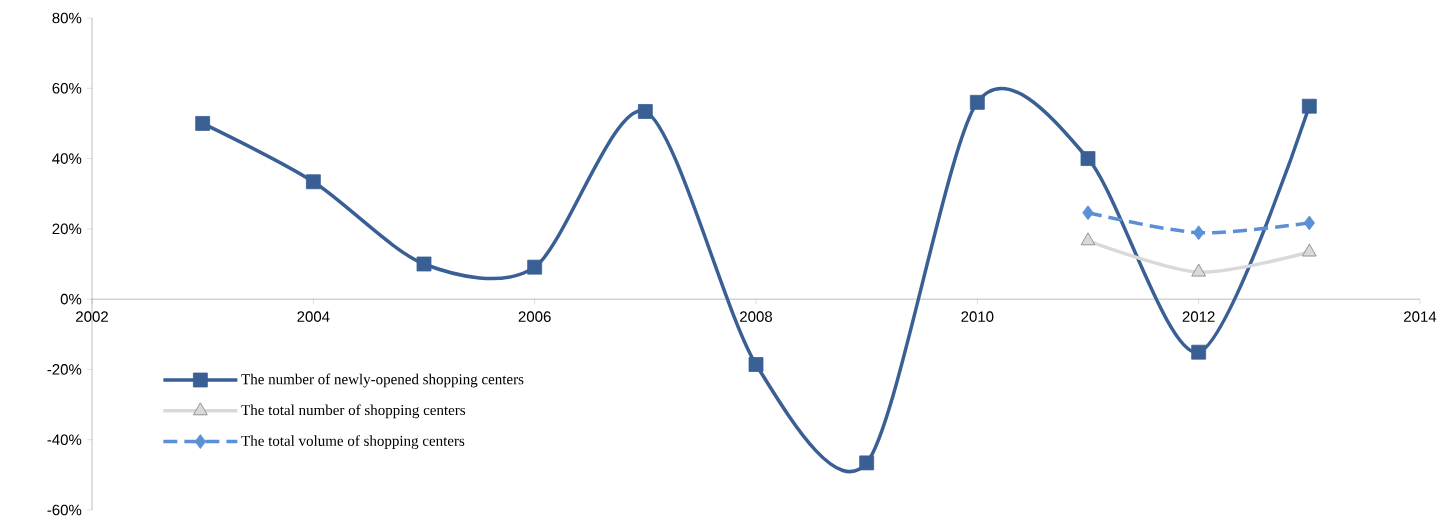 The width and height of the screenshot is (1454, 520). Describe the element at coordinates (67, 158) in the screenshot. I see `y-tick-label: 40%` at that location.